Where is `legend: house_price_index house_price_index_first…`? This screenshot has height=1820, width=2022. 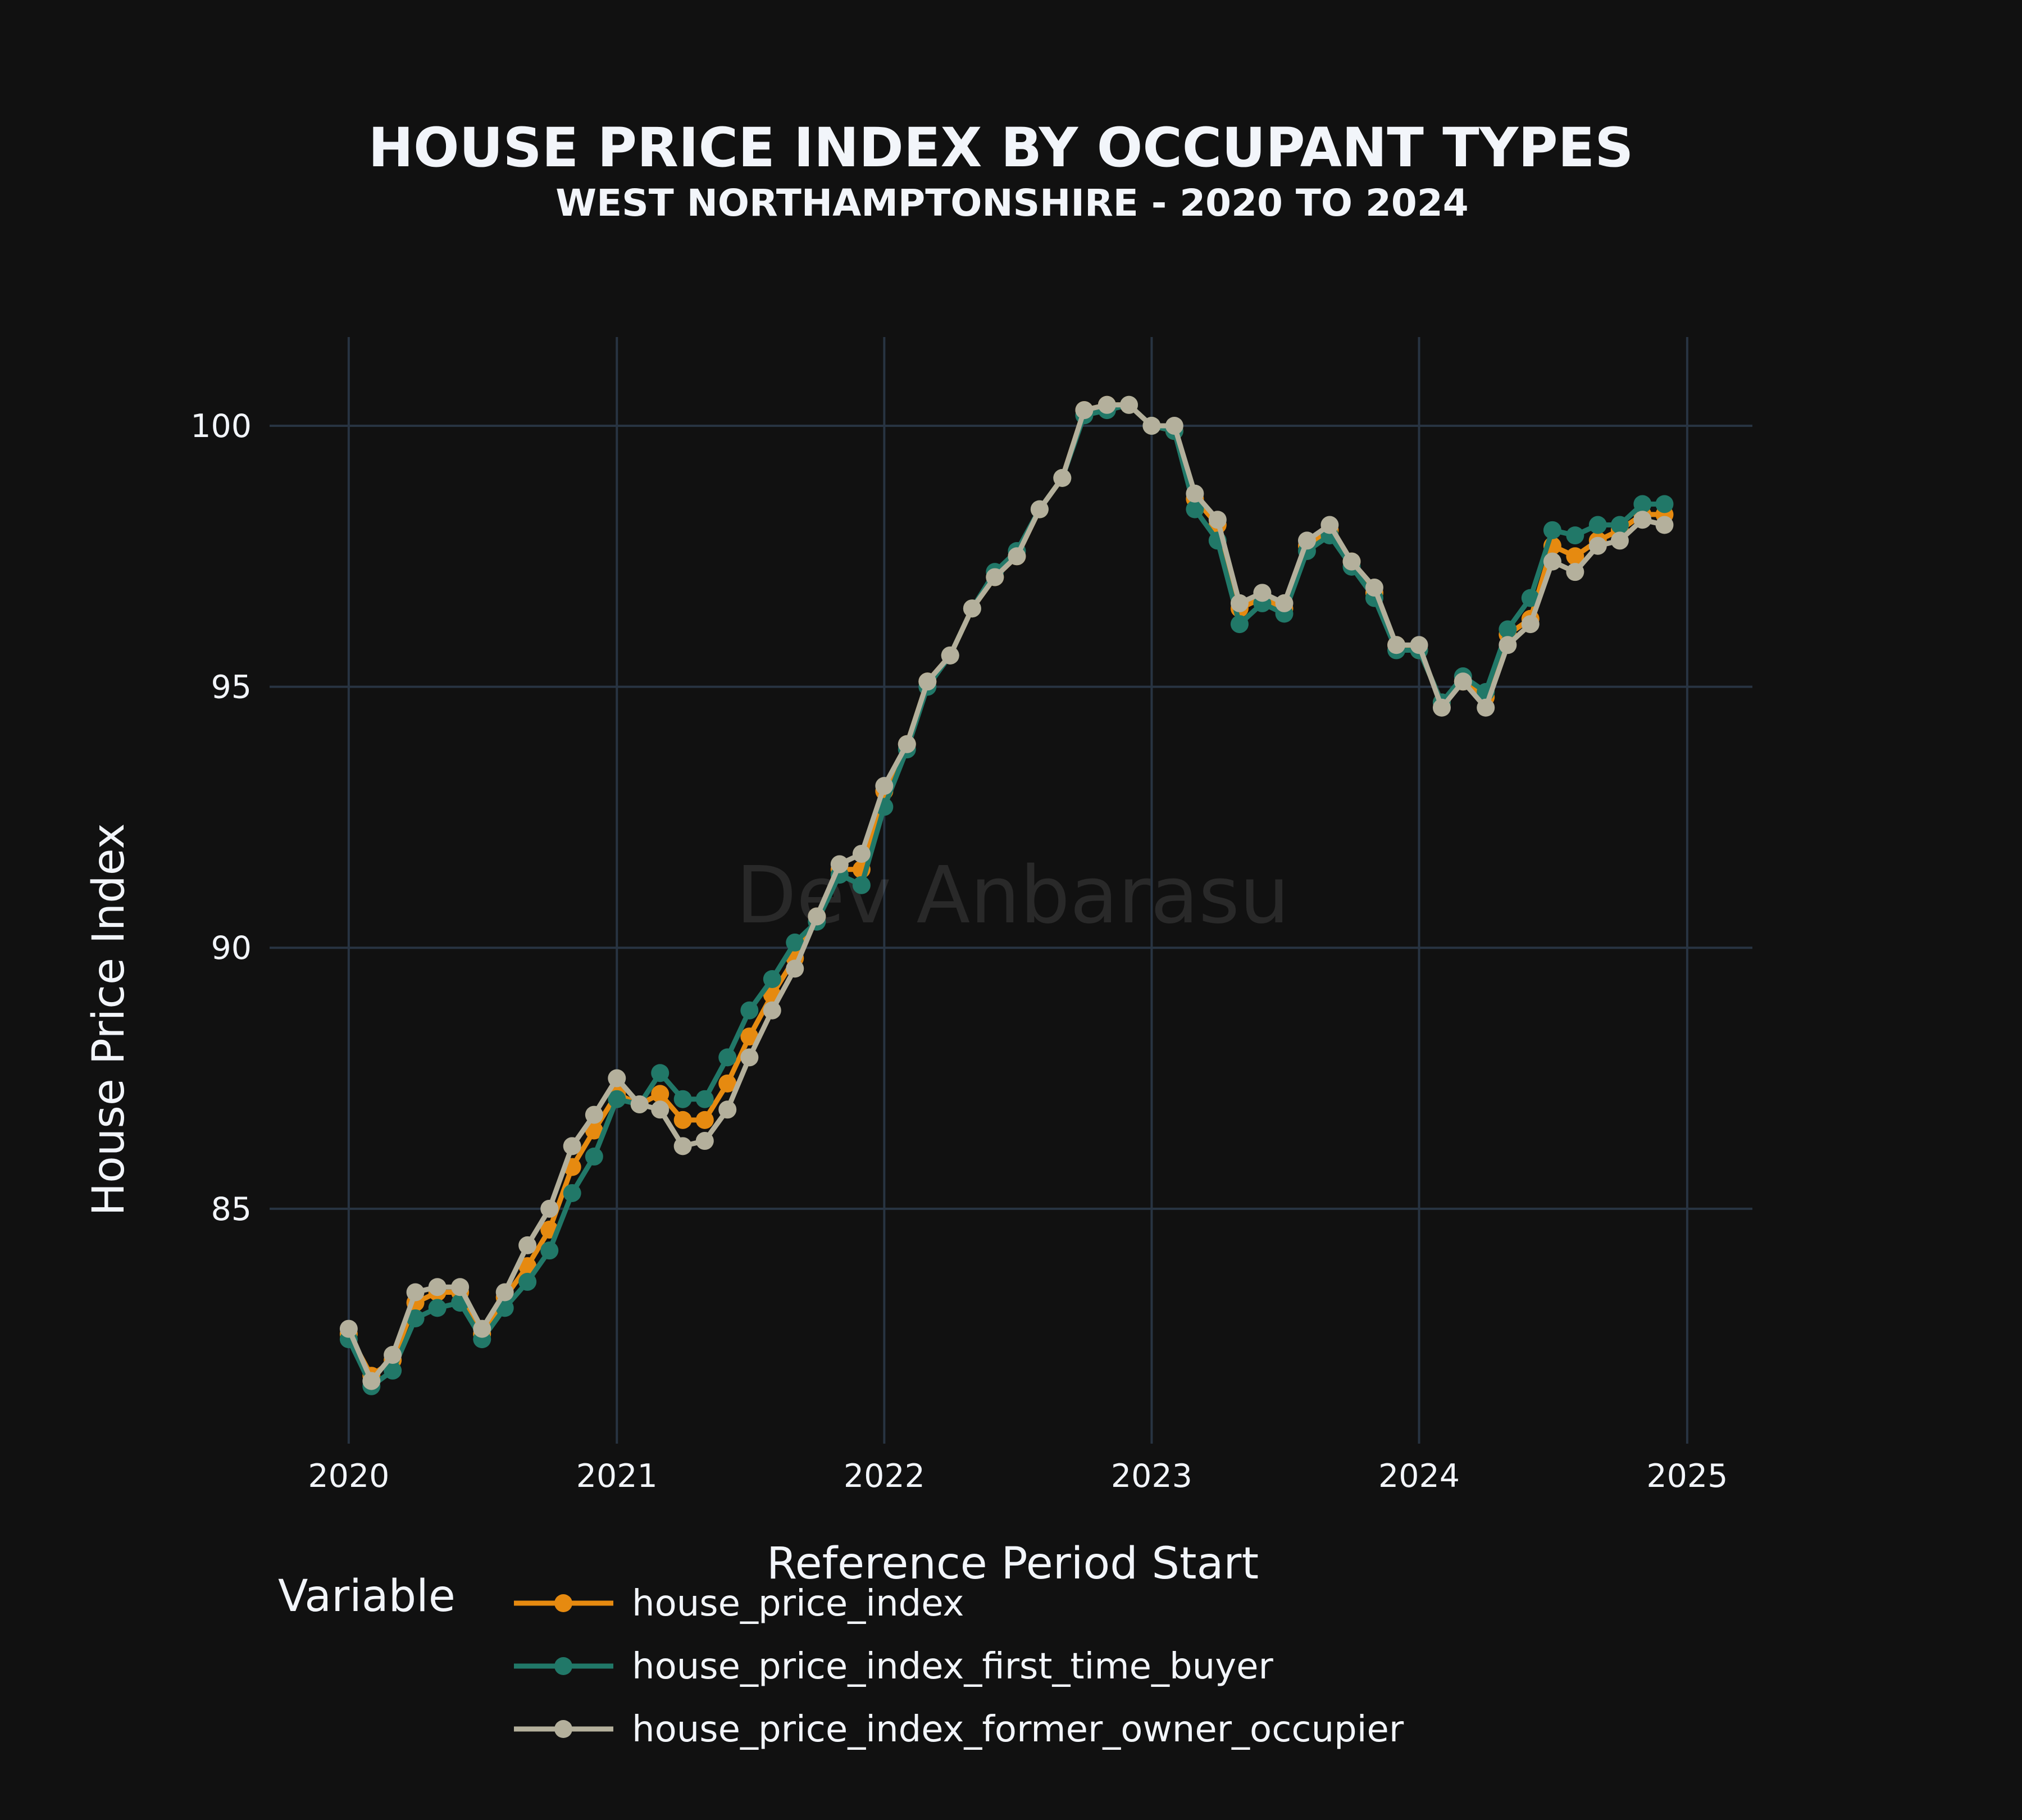
legend: house_price_index house_price_index_first… is located at coordinates (959, 1666).